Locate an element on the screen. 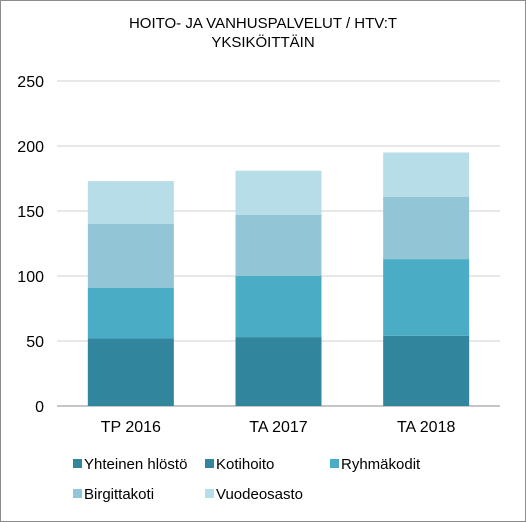  y-tick-label: 100 is located at coordinates (30, 277).